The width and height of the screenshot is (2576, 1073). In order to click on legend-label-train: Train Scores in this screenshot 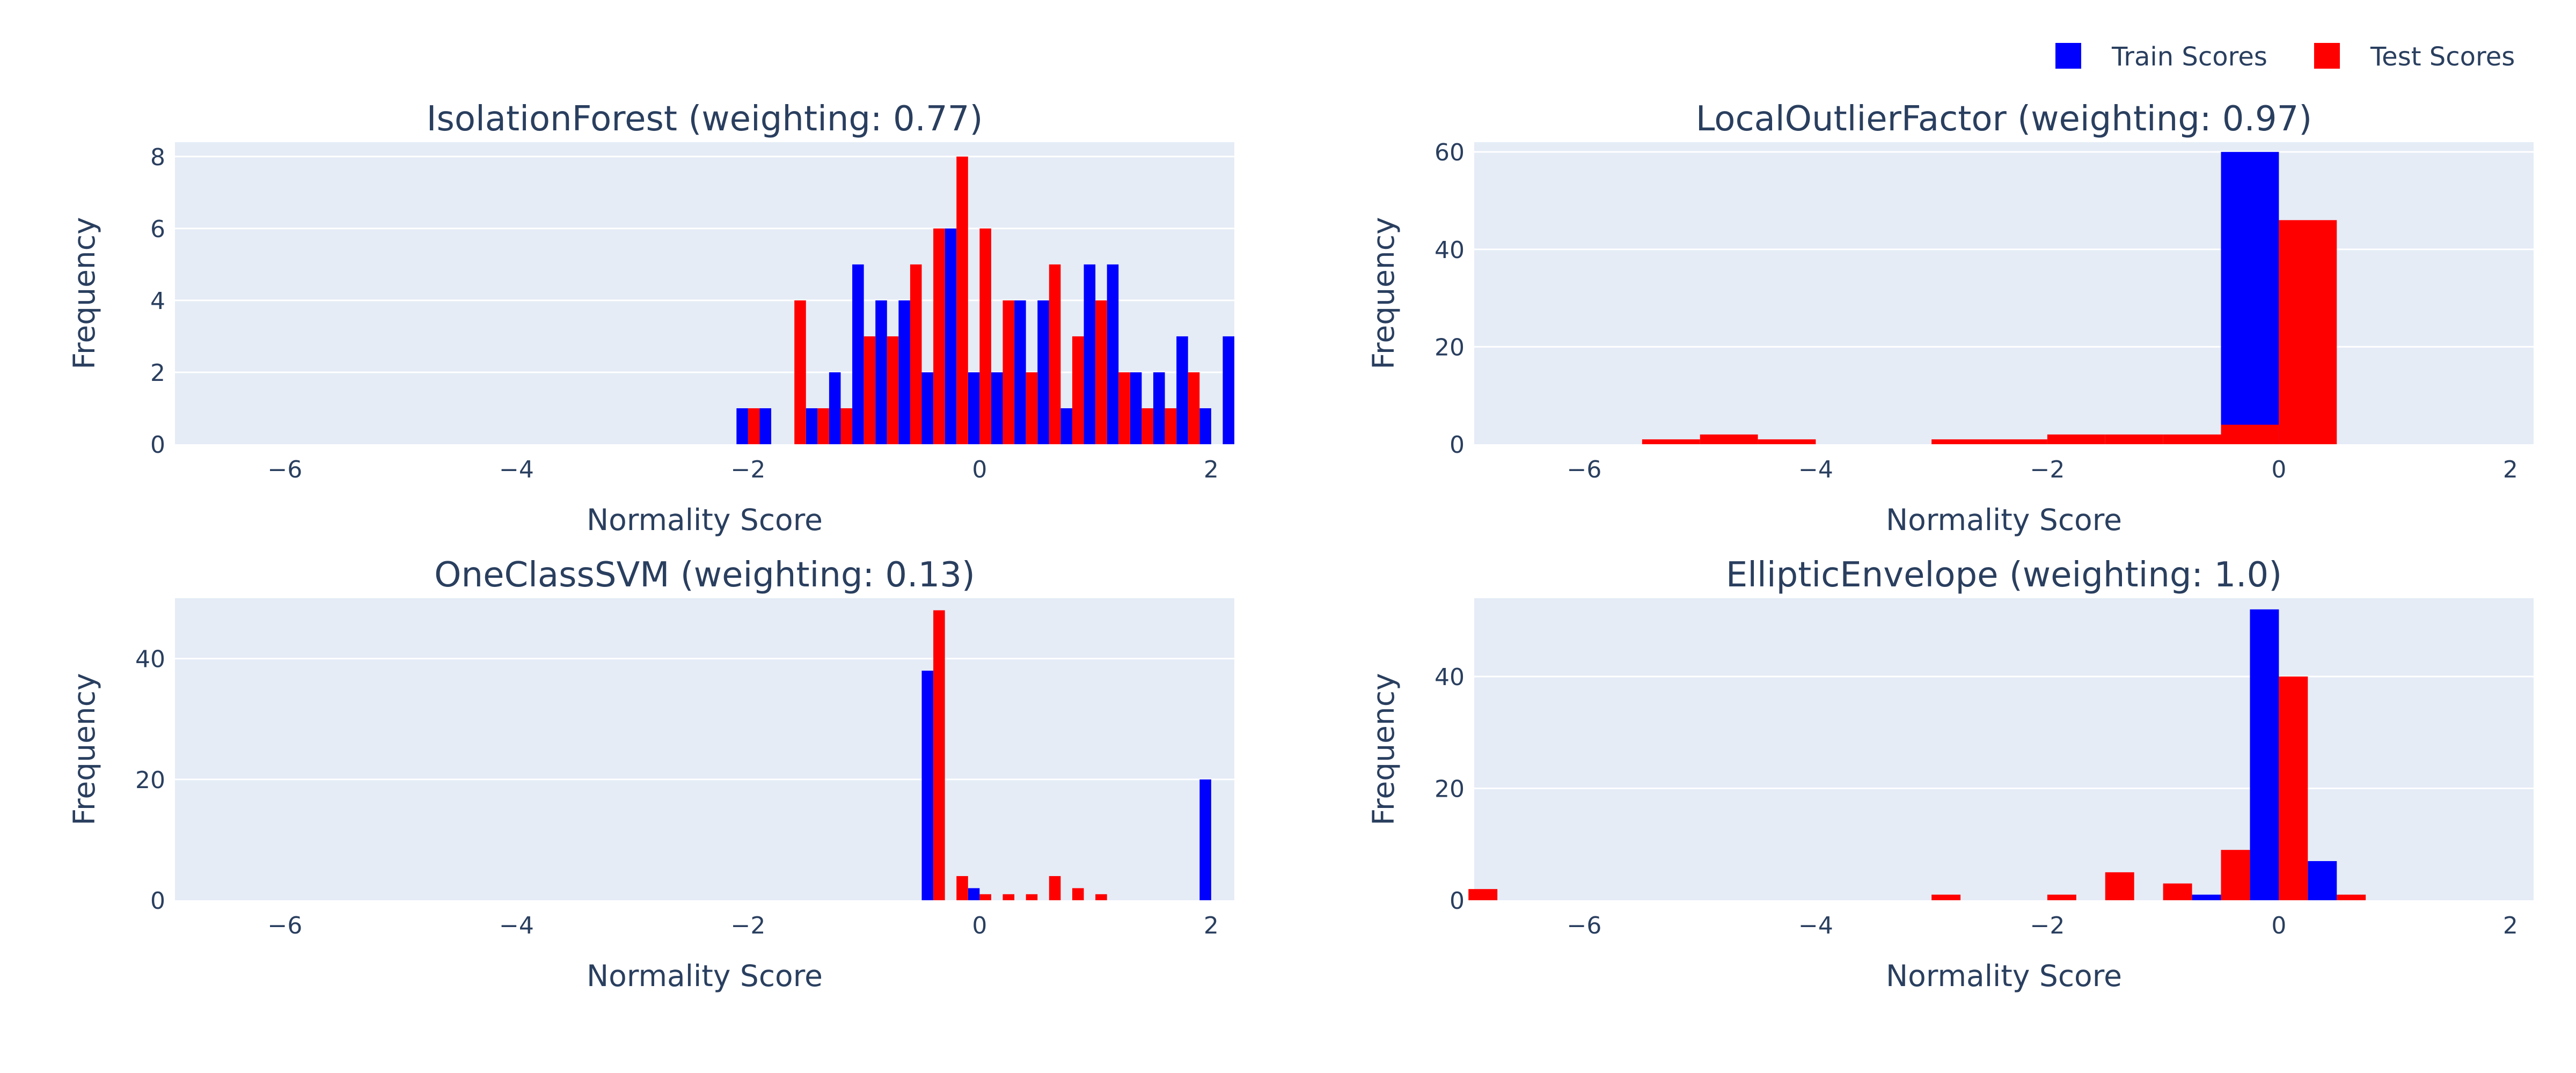, I will do `click(2189, 57)`.